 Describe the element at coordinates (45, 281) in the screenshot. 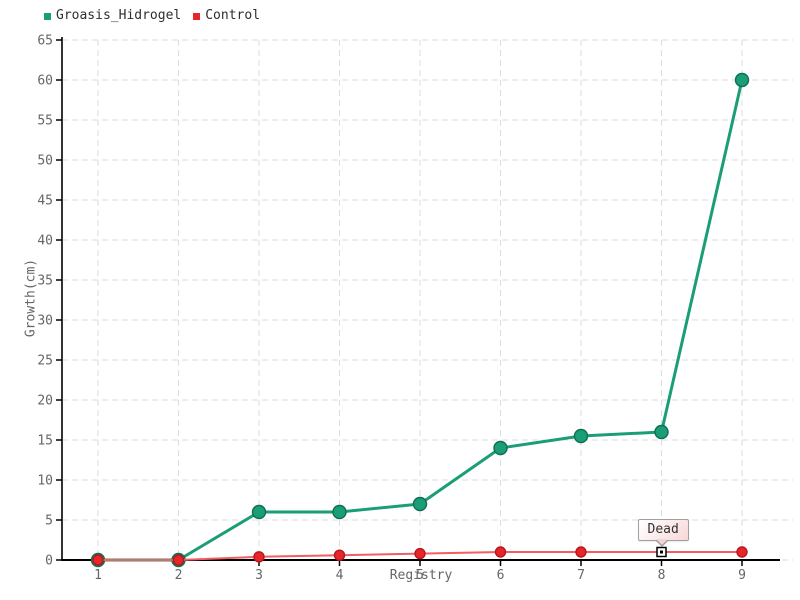

I see `y-tick-label: 35` at that location.